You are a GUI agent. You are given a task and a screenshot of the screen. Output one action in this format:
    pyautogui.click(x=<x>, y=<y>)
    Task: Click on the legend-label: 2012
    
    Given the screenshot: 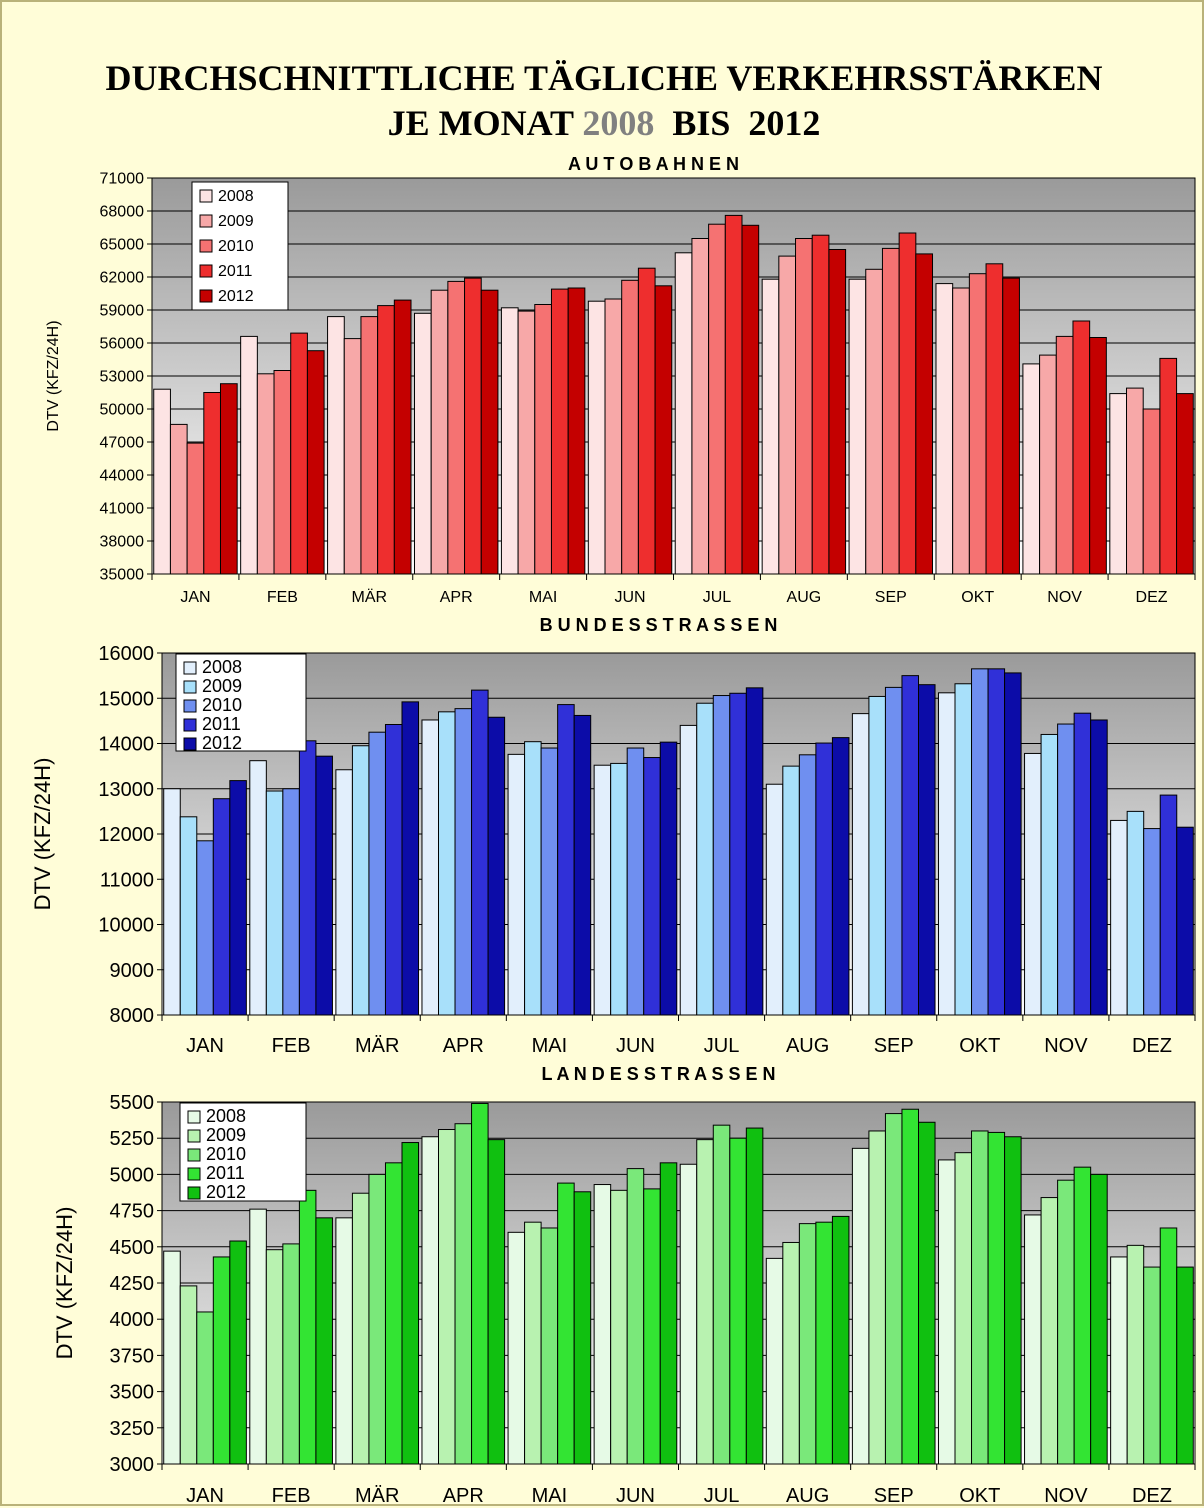 What is the action you would take?
    pyautogui.click(x=236, y=296)
    